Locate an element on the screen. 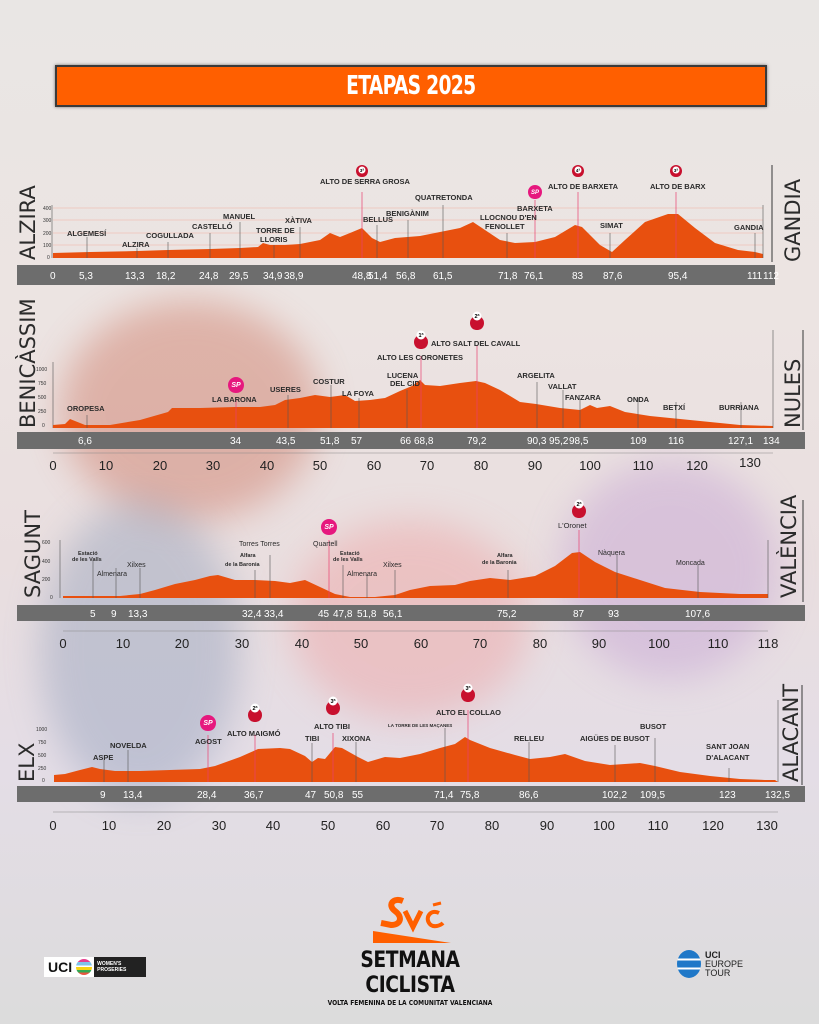  svg-text: 48,8 is located at coordinates (362, 276).